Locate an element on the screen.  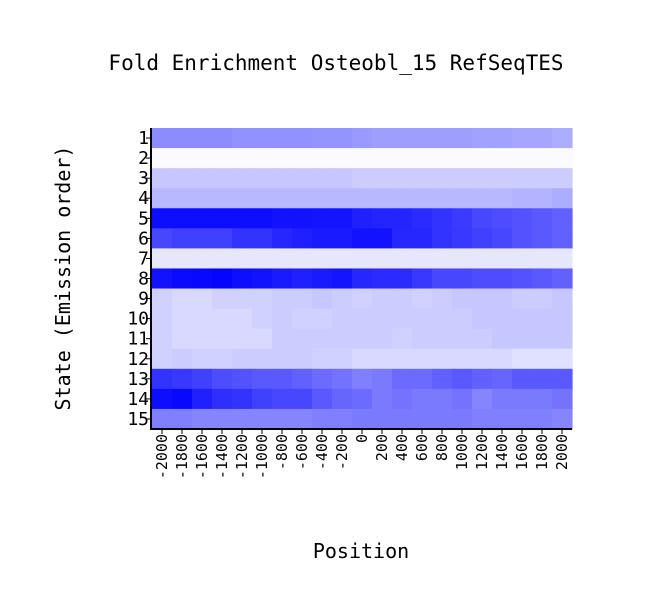
row-label: 2 is located at coordinates (143, 158).